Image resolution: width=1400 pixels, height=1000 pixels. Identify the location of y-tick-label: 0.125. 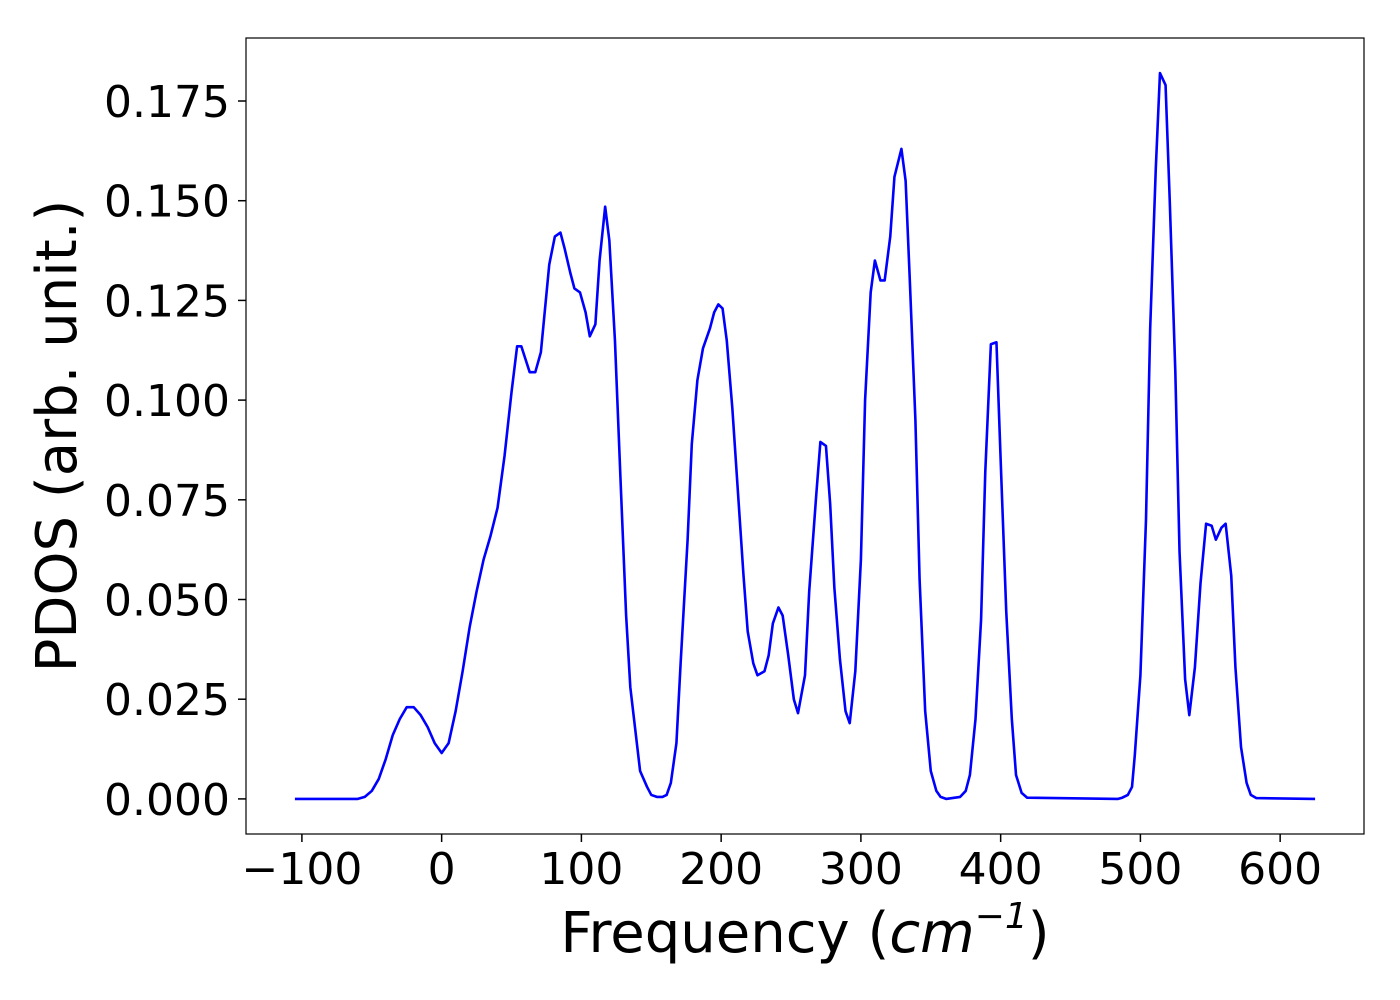
(167, 301).